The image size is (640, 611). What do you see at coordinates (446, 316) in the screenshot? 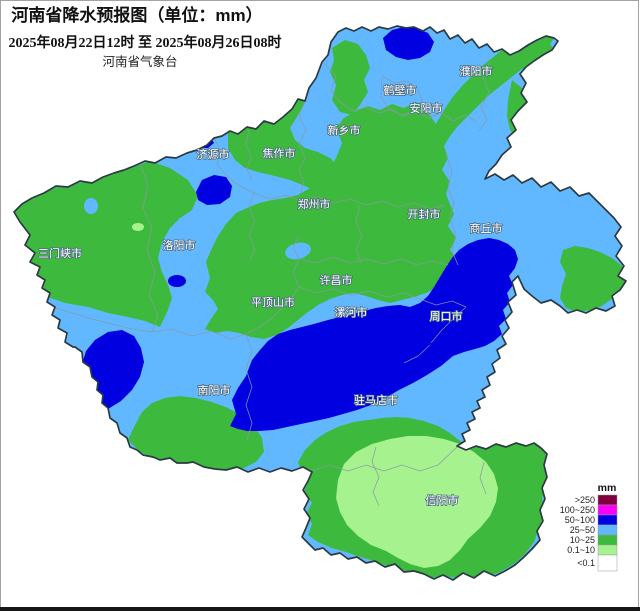
I see `city-label-zhoukou: 周口市` at bounding box center [446, 316].